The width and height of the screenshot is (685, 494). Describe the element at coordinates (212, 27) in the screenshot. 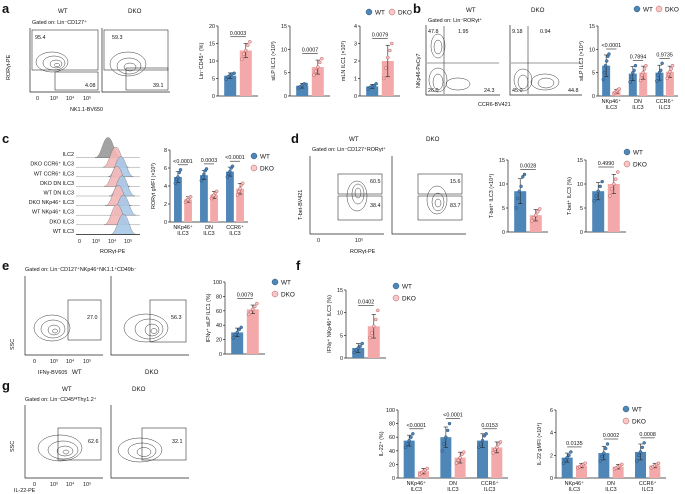

I see `y-tick-label: 20` at that location.